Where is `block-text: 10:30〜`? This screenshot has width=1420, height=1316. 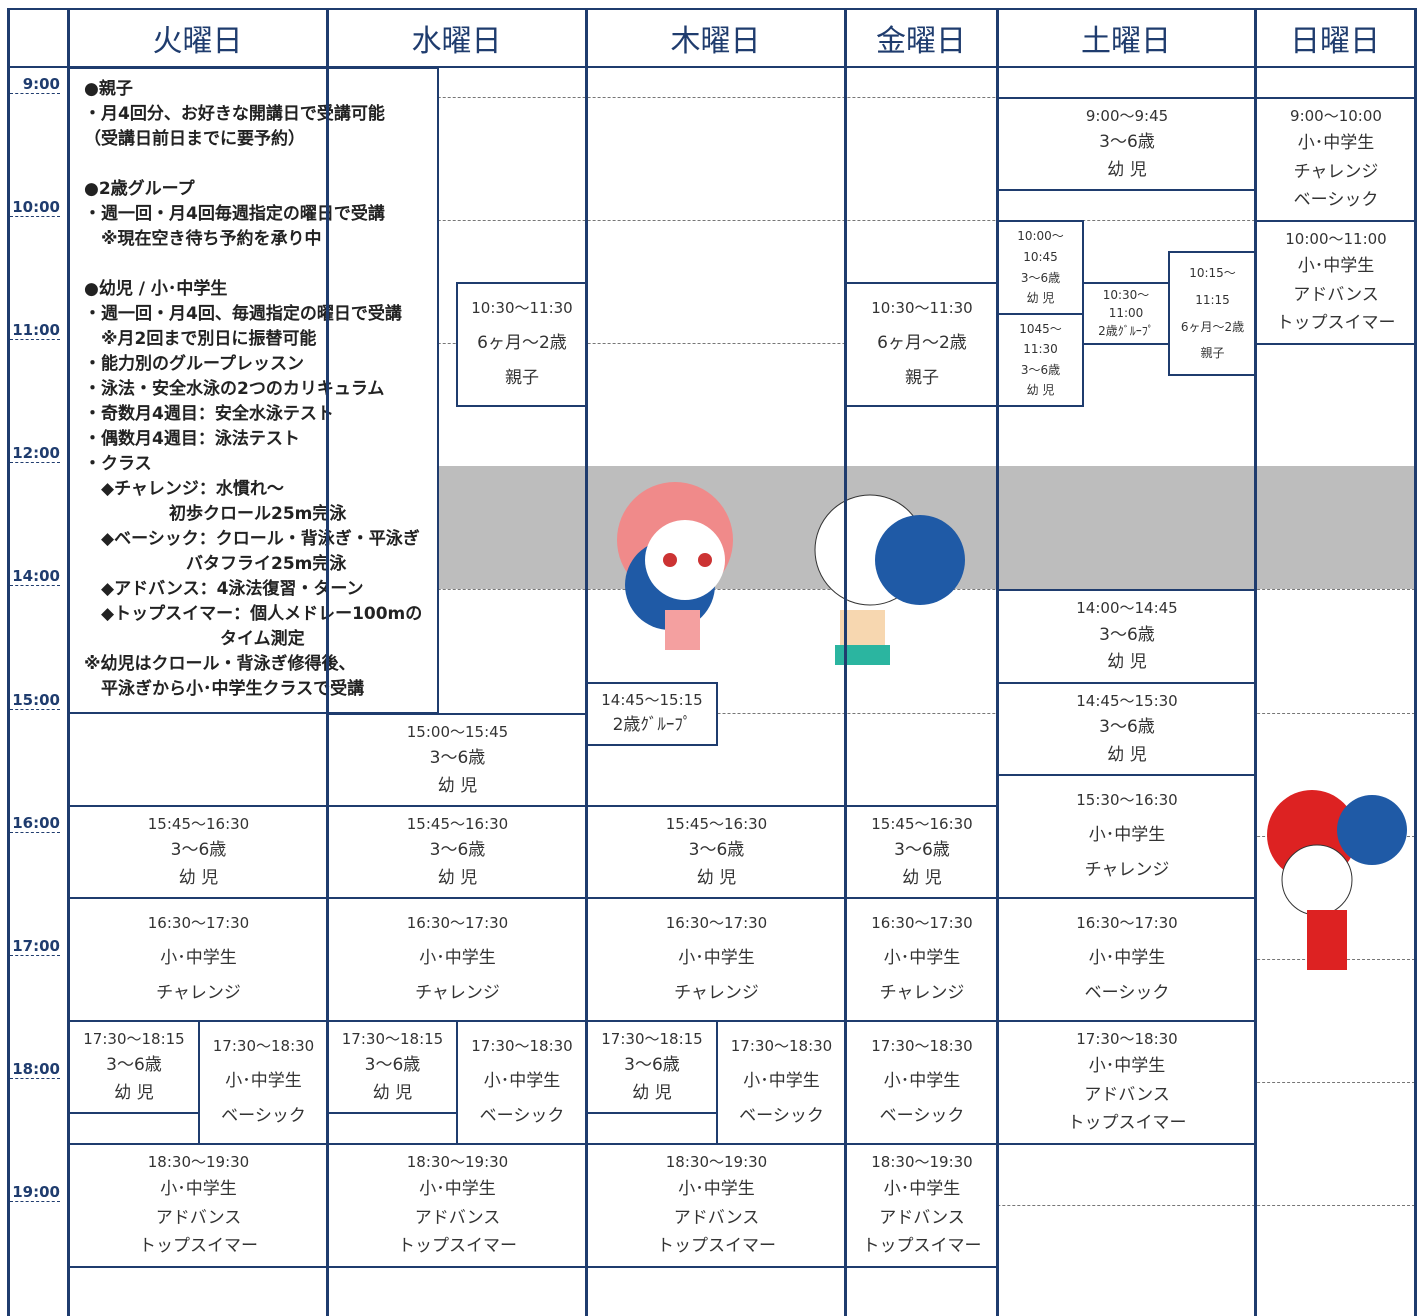 block-text: 10:30〜 is located at coordinates (1126, 295).